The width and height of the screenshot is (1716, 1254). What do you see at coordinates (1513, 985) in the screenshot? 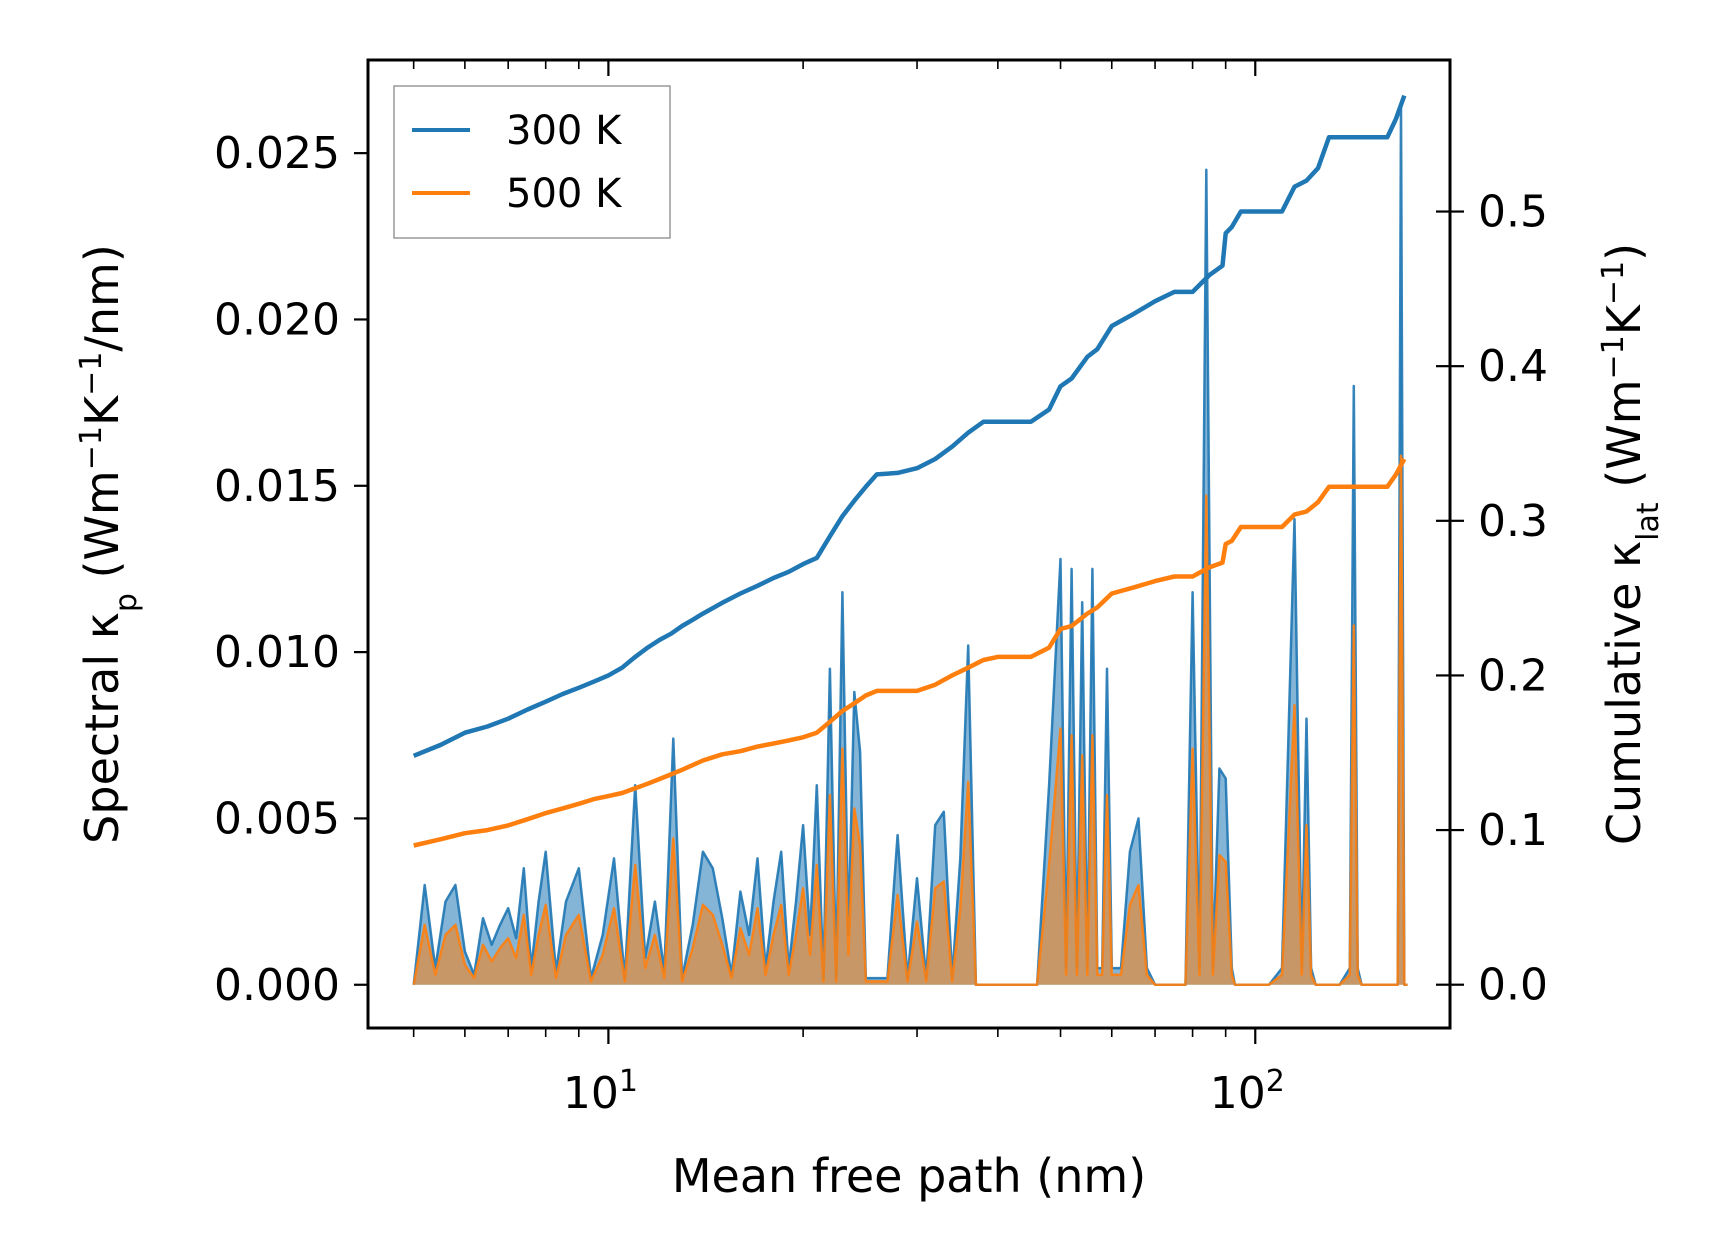
I see `y-right-tick-label: 0.0` at bounding box center [1513, 985].